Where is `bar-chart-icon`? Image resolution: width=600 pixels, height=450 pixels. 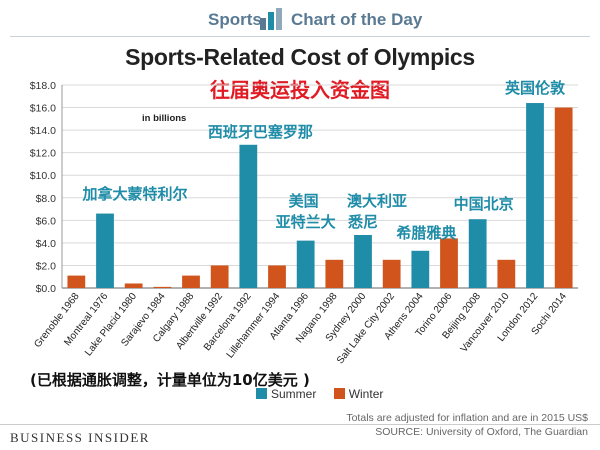 bar-chart-icon is located at coordinates (271, 19).